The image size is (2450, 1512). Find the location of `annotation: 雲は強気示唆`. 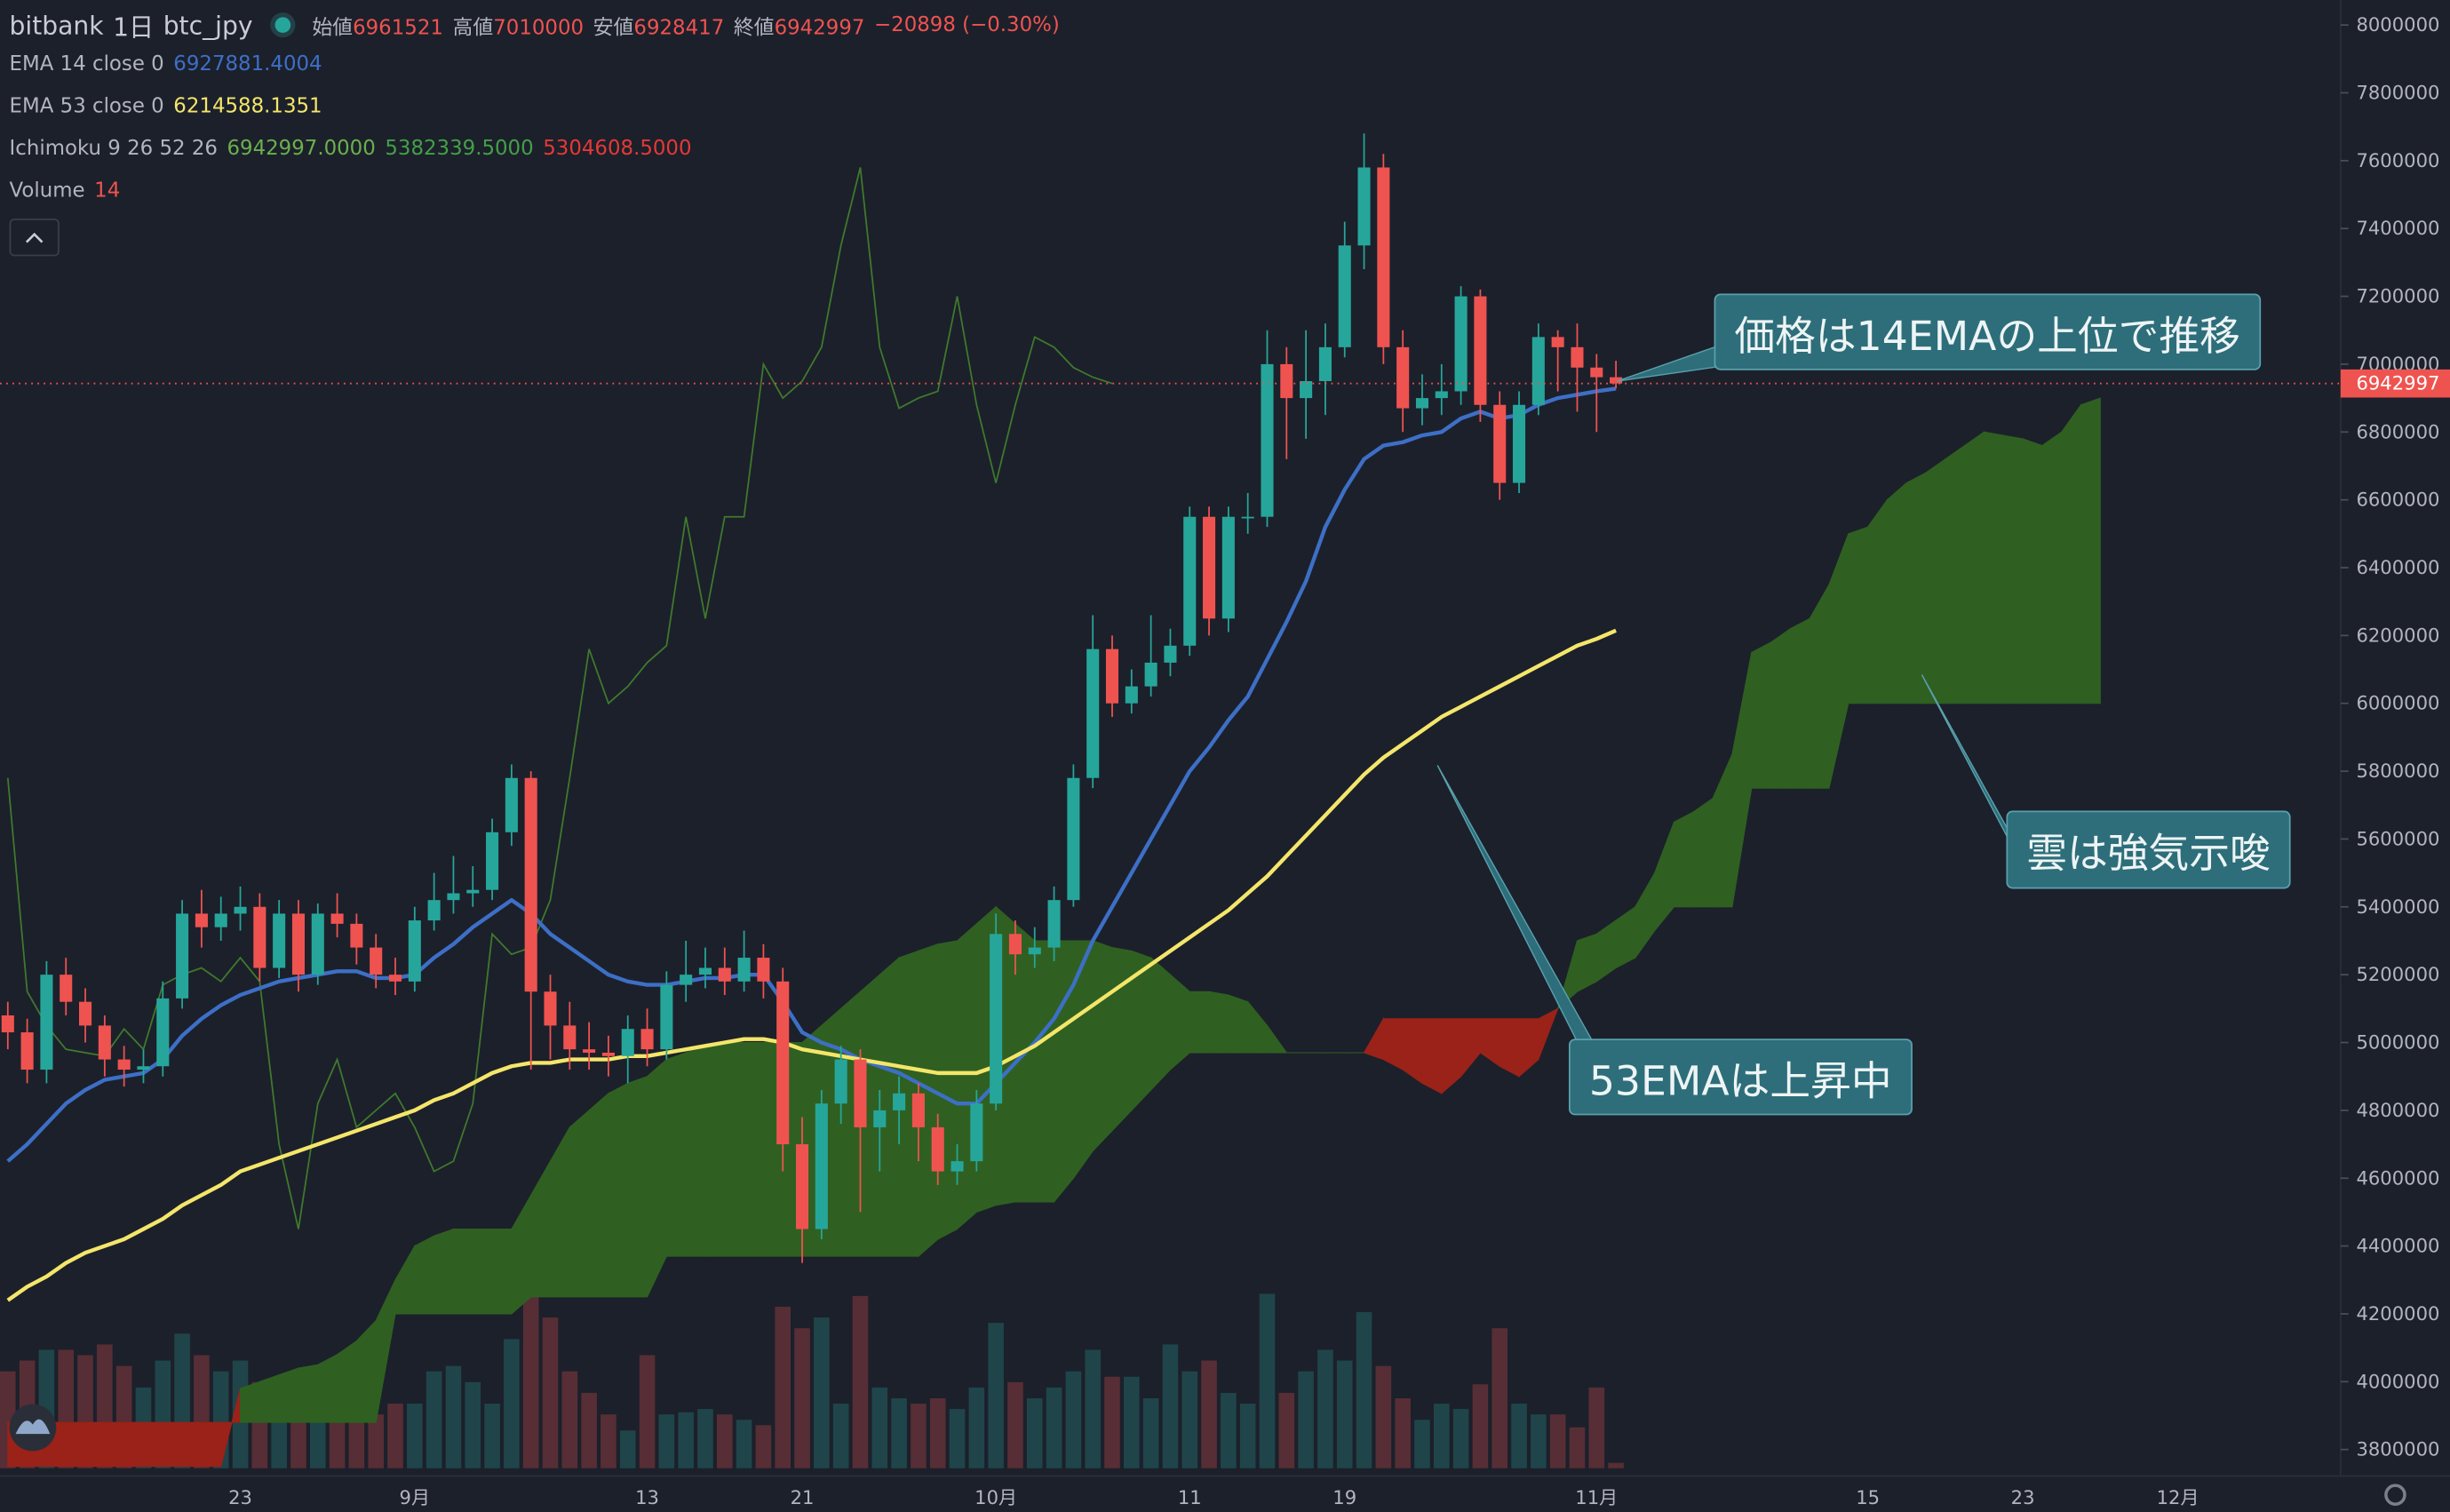

annotation: 雲は強気示唆 is located at coordinates (2148, 849).